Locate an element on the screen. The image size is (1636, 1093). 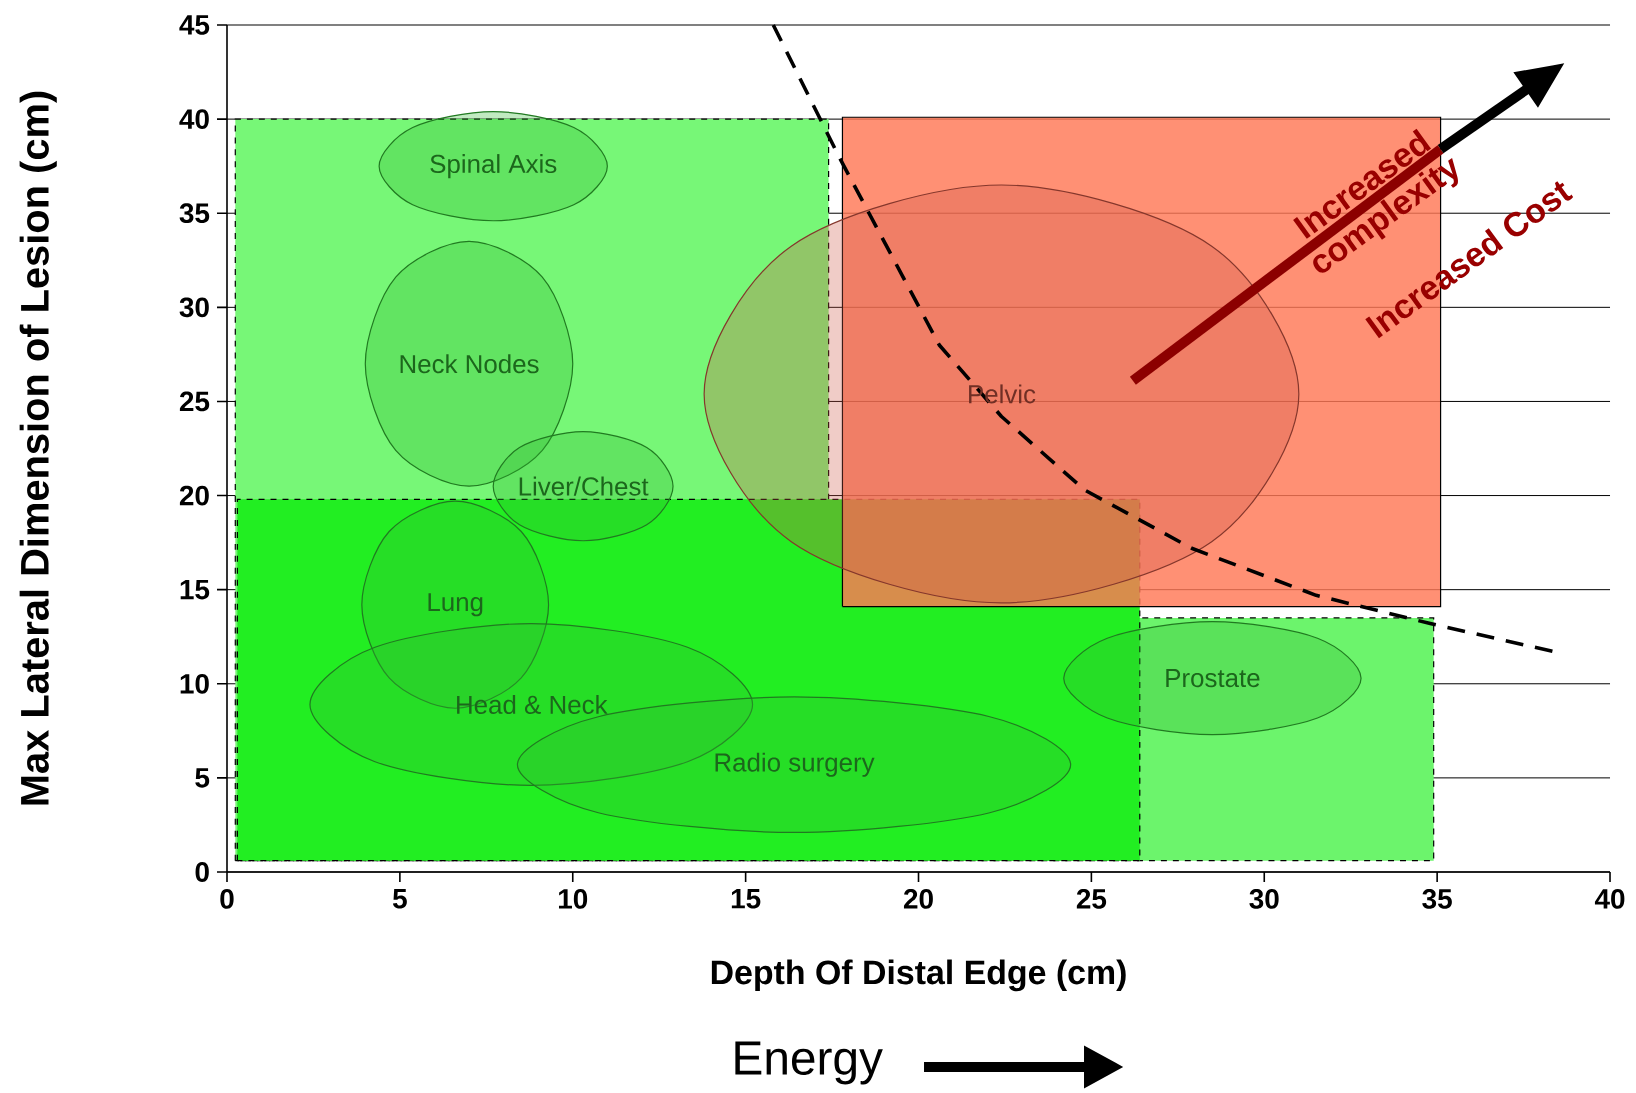
annotation: Radio surgery is located at coordinates (795, 764).